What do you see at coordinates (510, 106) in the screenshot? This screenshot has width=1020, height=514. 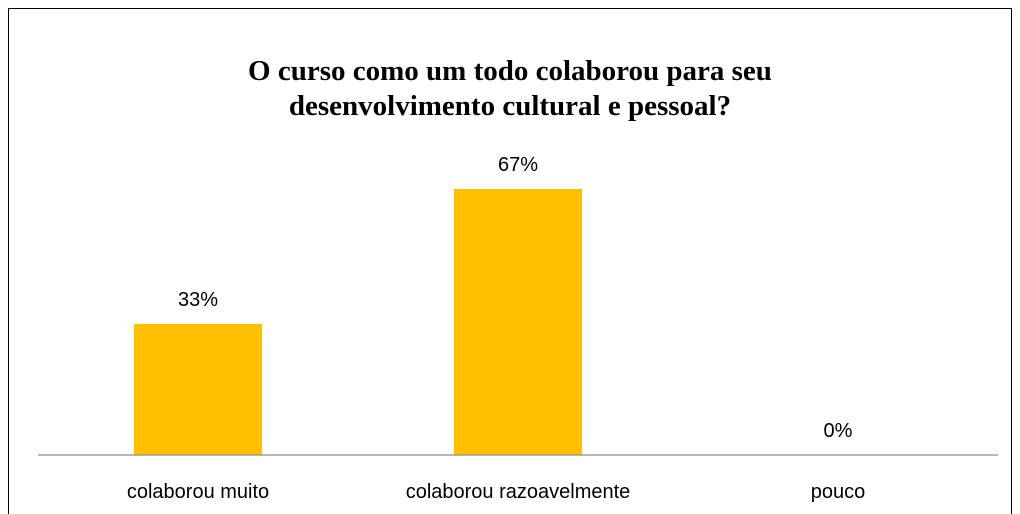 I see `chart-title-line-2: desenvolvimento cultural e pessoal?` at bounding box center [510, 106].